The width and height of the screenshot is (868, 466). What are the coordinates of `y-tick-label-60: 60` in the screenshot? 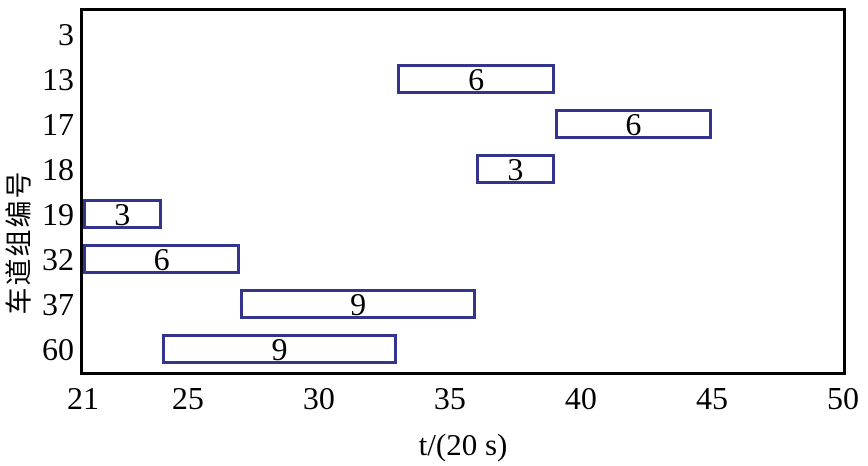 It's located at (58, 349).